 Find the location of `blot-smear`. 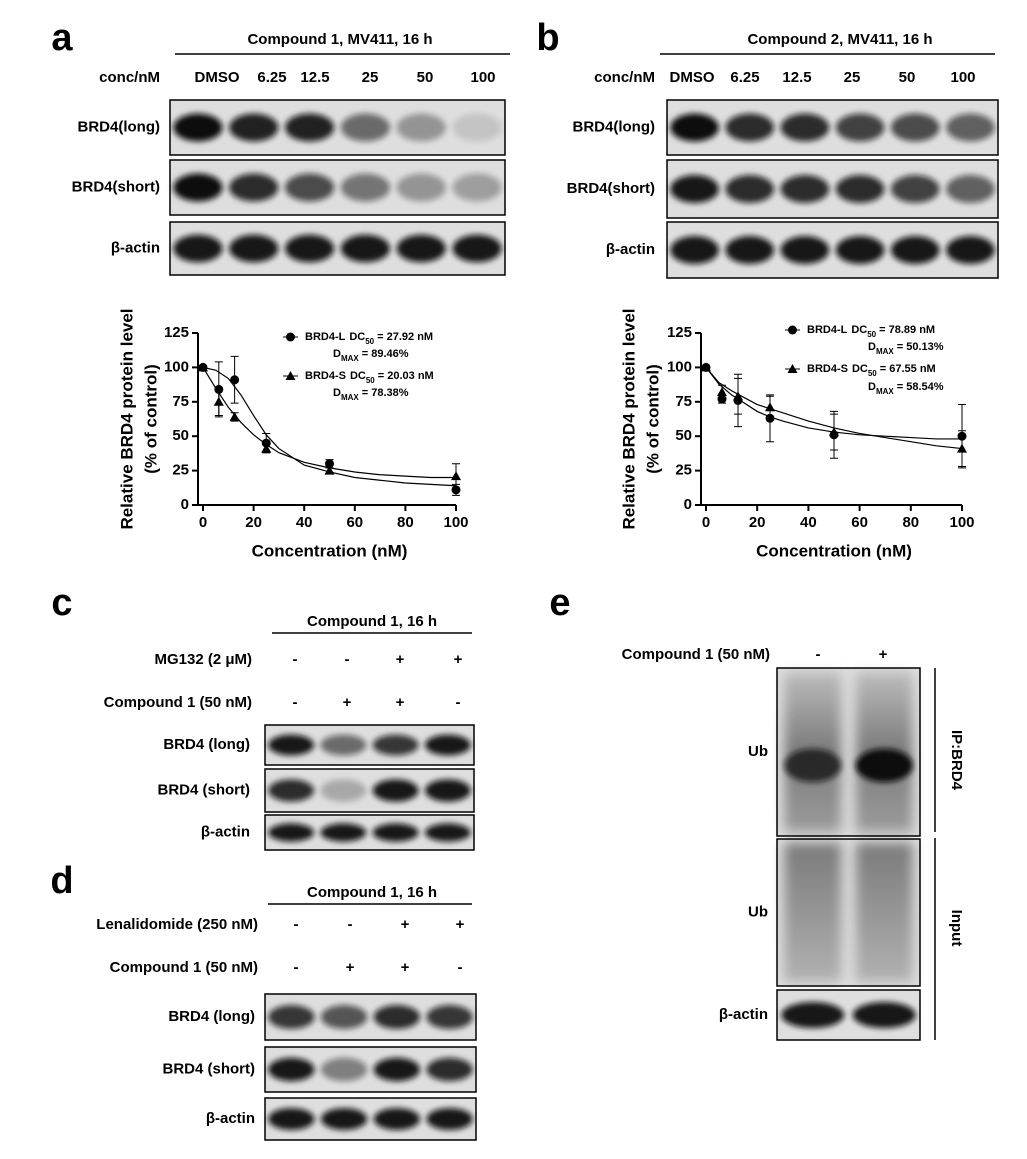

blot-smear is located at coordinates (813, 912).